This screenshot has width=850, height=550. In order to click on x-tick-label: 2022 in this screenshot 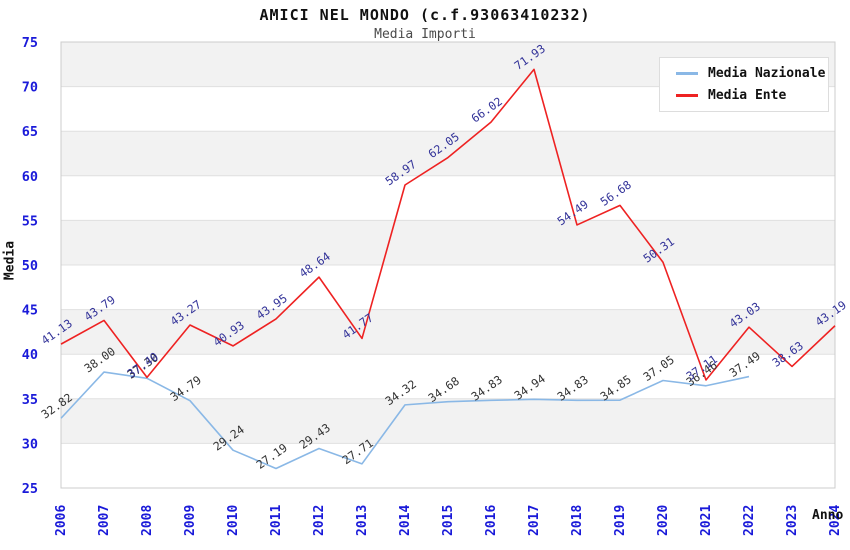, I will do `click(749, 520)`.